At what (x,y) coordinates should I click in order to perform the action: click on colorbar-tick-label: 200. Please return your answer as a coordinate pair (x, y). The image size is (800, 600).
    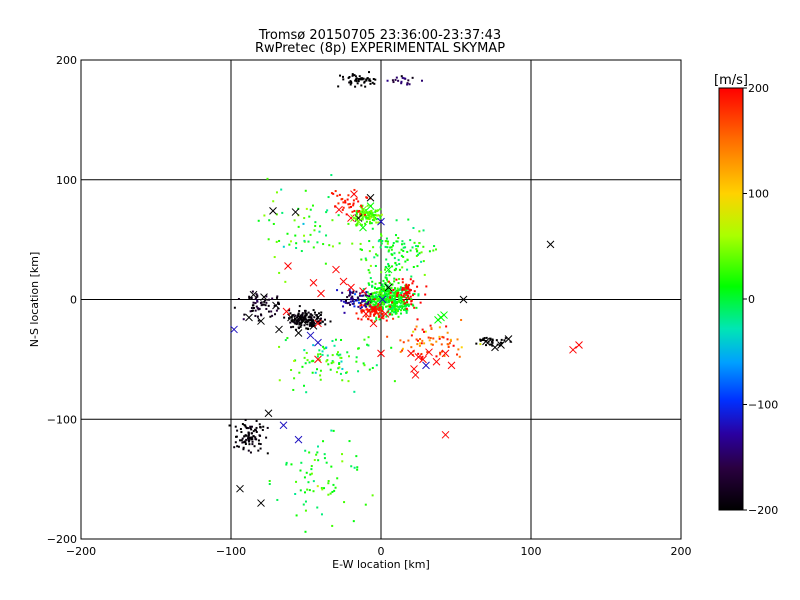
    Looking at the image, I should click on (758, 88).